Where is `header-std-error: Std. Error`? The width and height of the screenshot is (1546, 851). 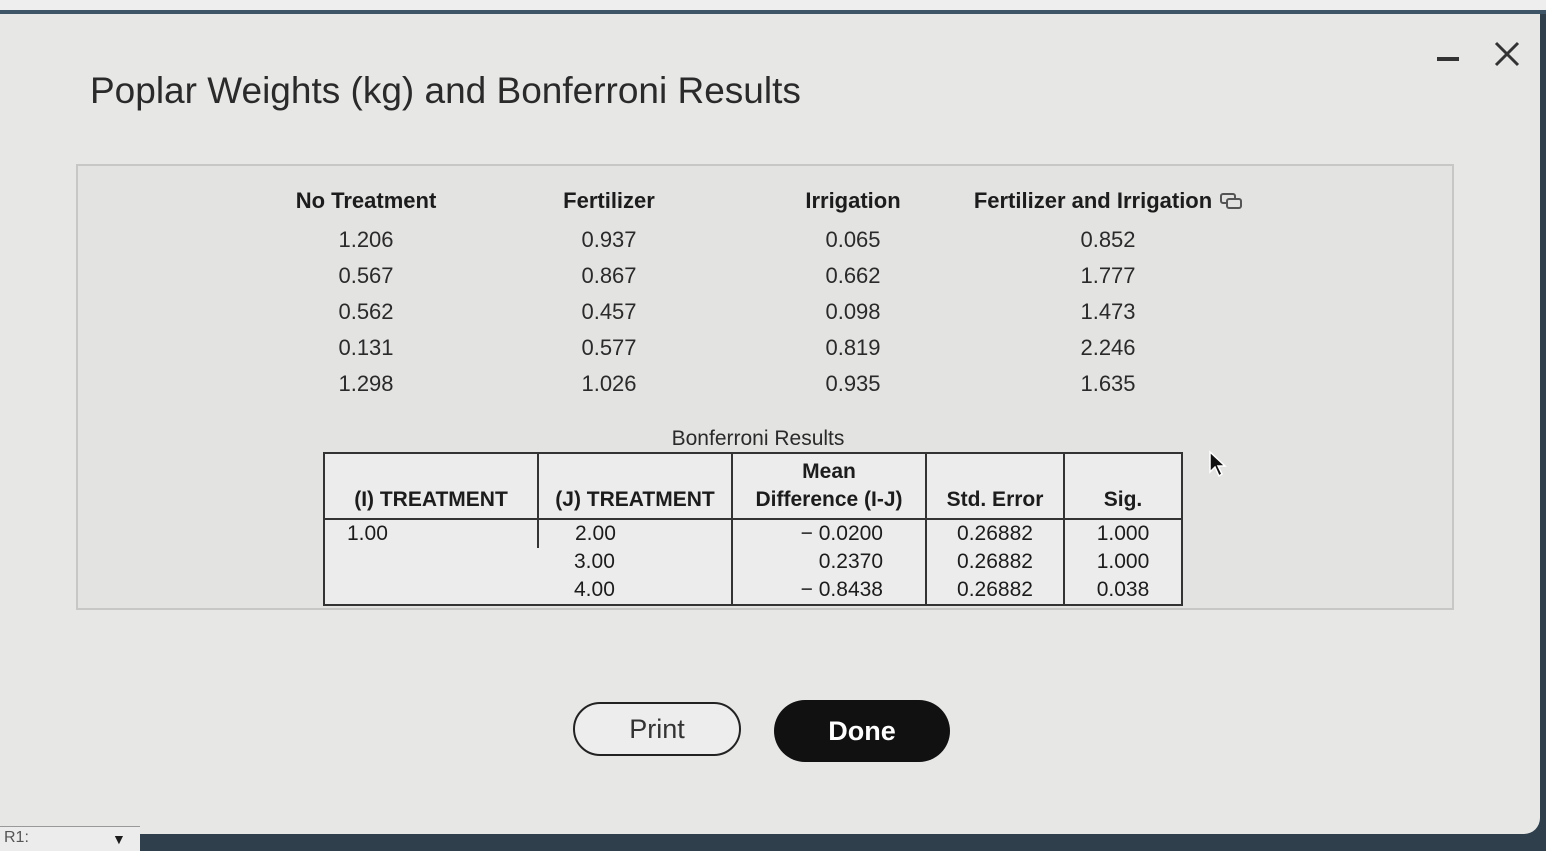 header-std-error: Std. Error is located at coordinates (994, 486).